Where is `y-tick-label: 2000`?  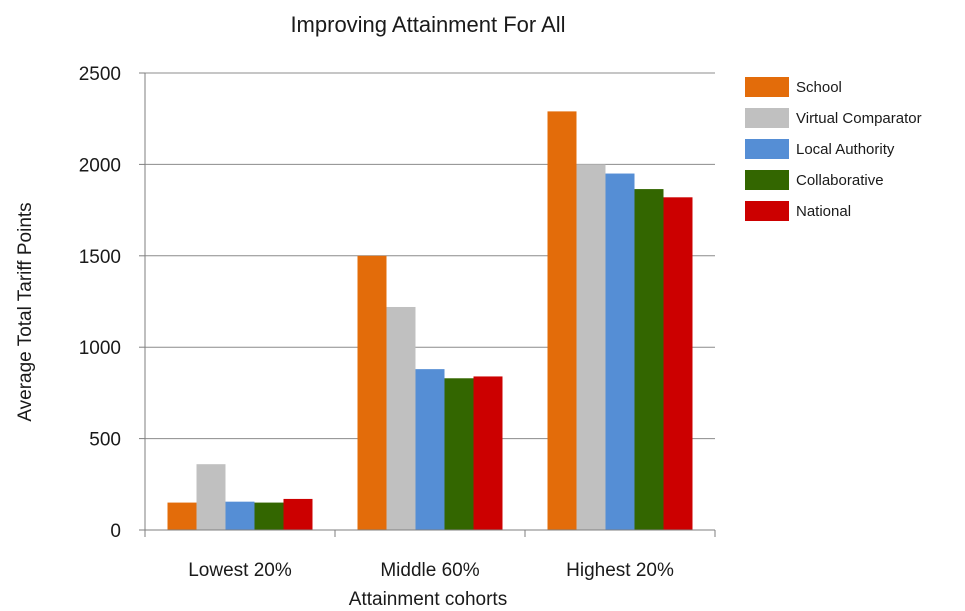
y-tick-label: 2000 is located at coordinates (100, 165).